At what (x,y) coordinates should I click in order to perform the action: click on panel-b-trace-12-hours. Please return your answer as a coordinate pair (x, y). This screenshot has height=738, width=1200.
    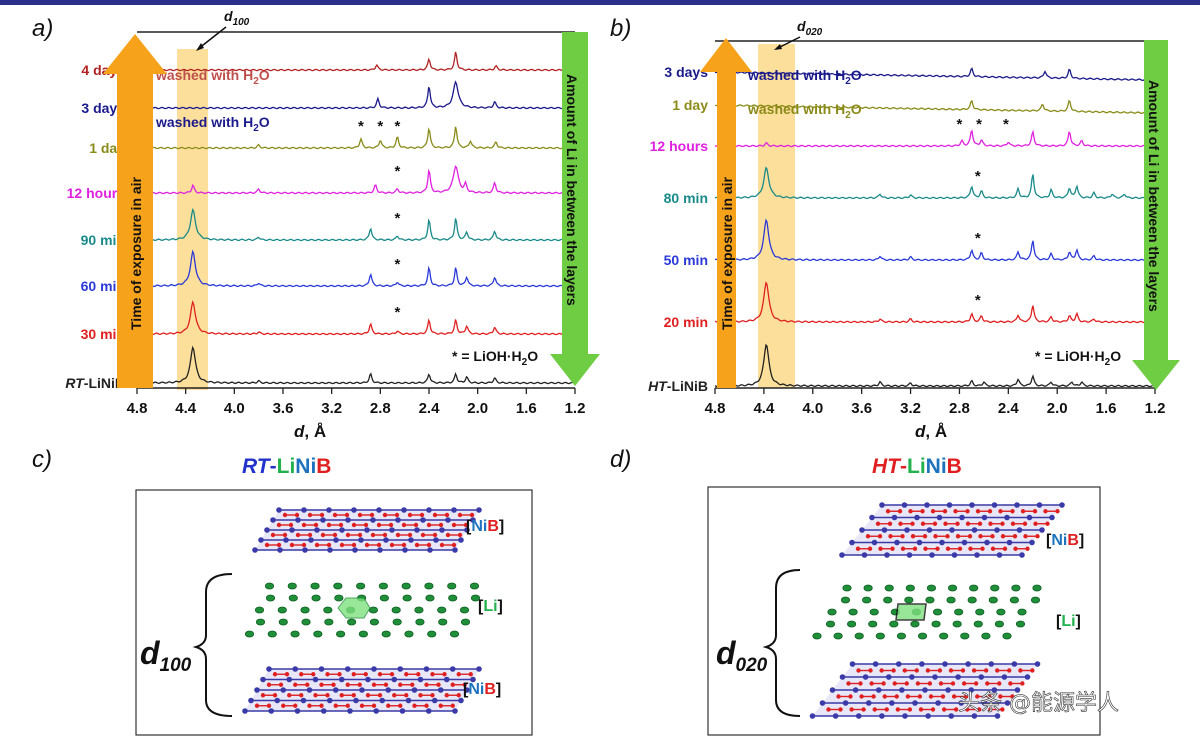
    Looking at the image, I should click on (935, 138).